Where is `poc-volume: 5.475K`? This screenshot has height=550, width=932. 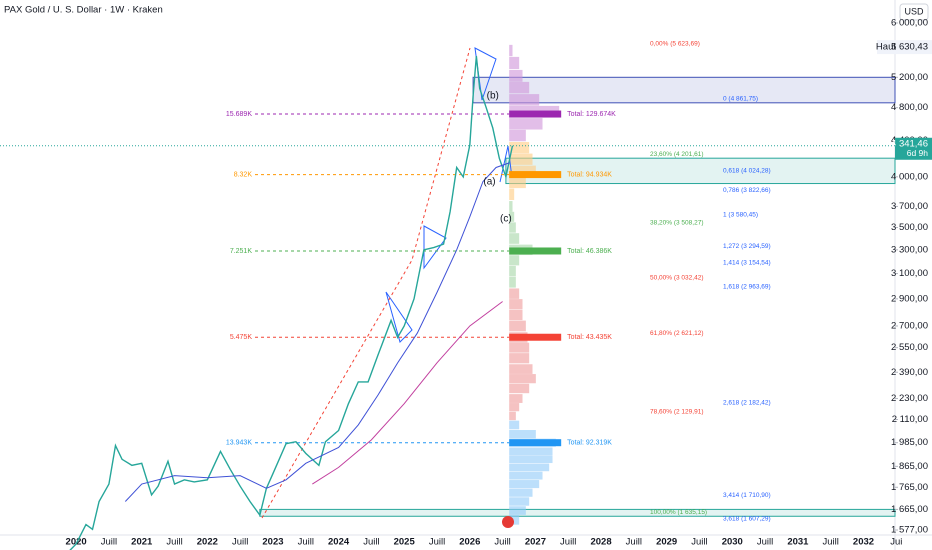
poc-volume: 5.475K is located at coordinates (241, 337).